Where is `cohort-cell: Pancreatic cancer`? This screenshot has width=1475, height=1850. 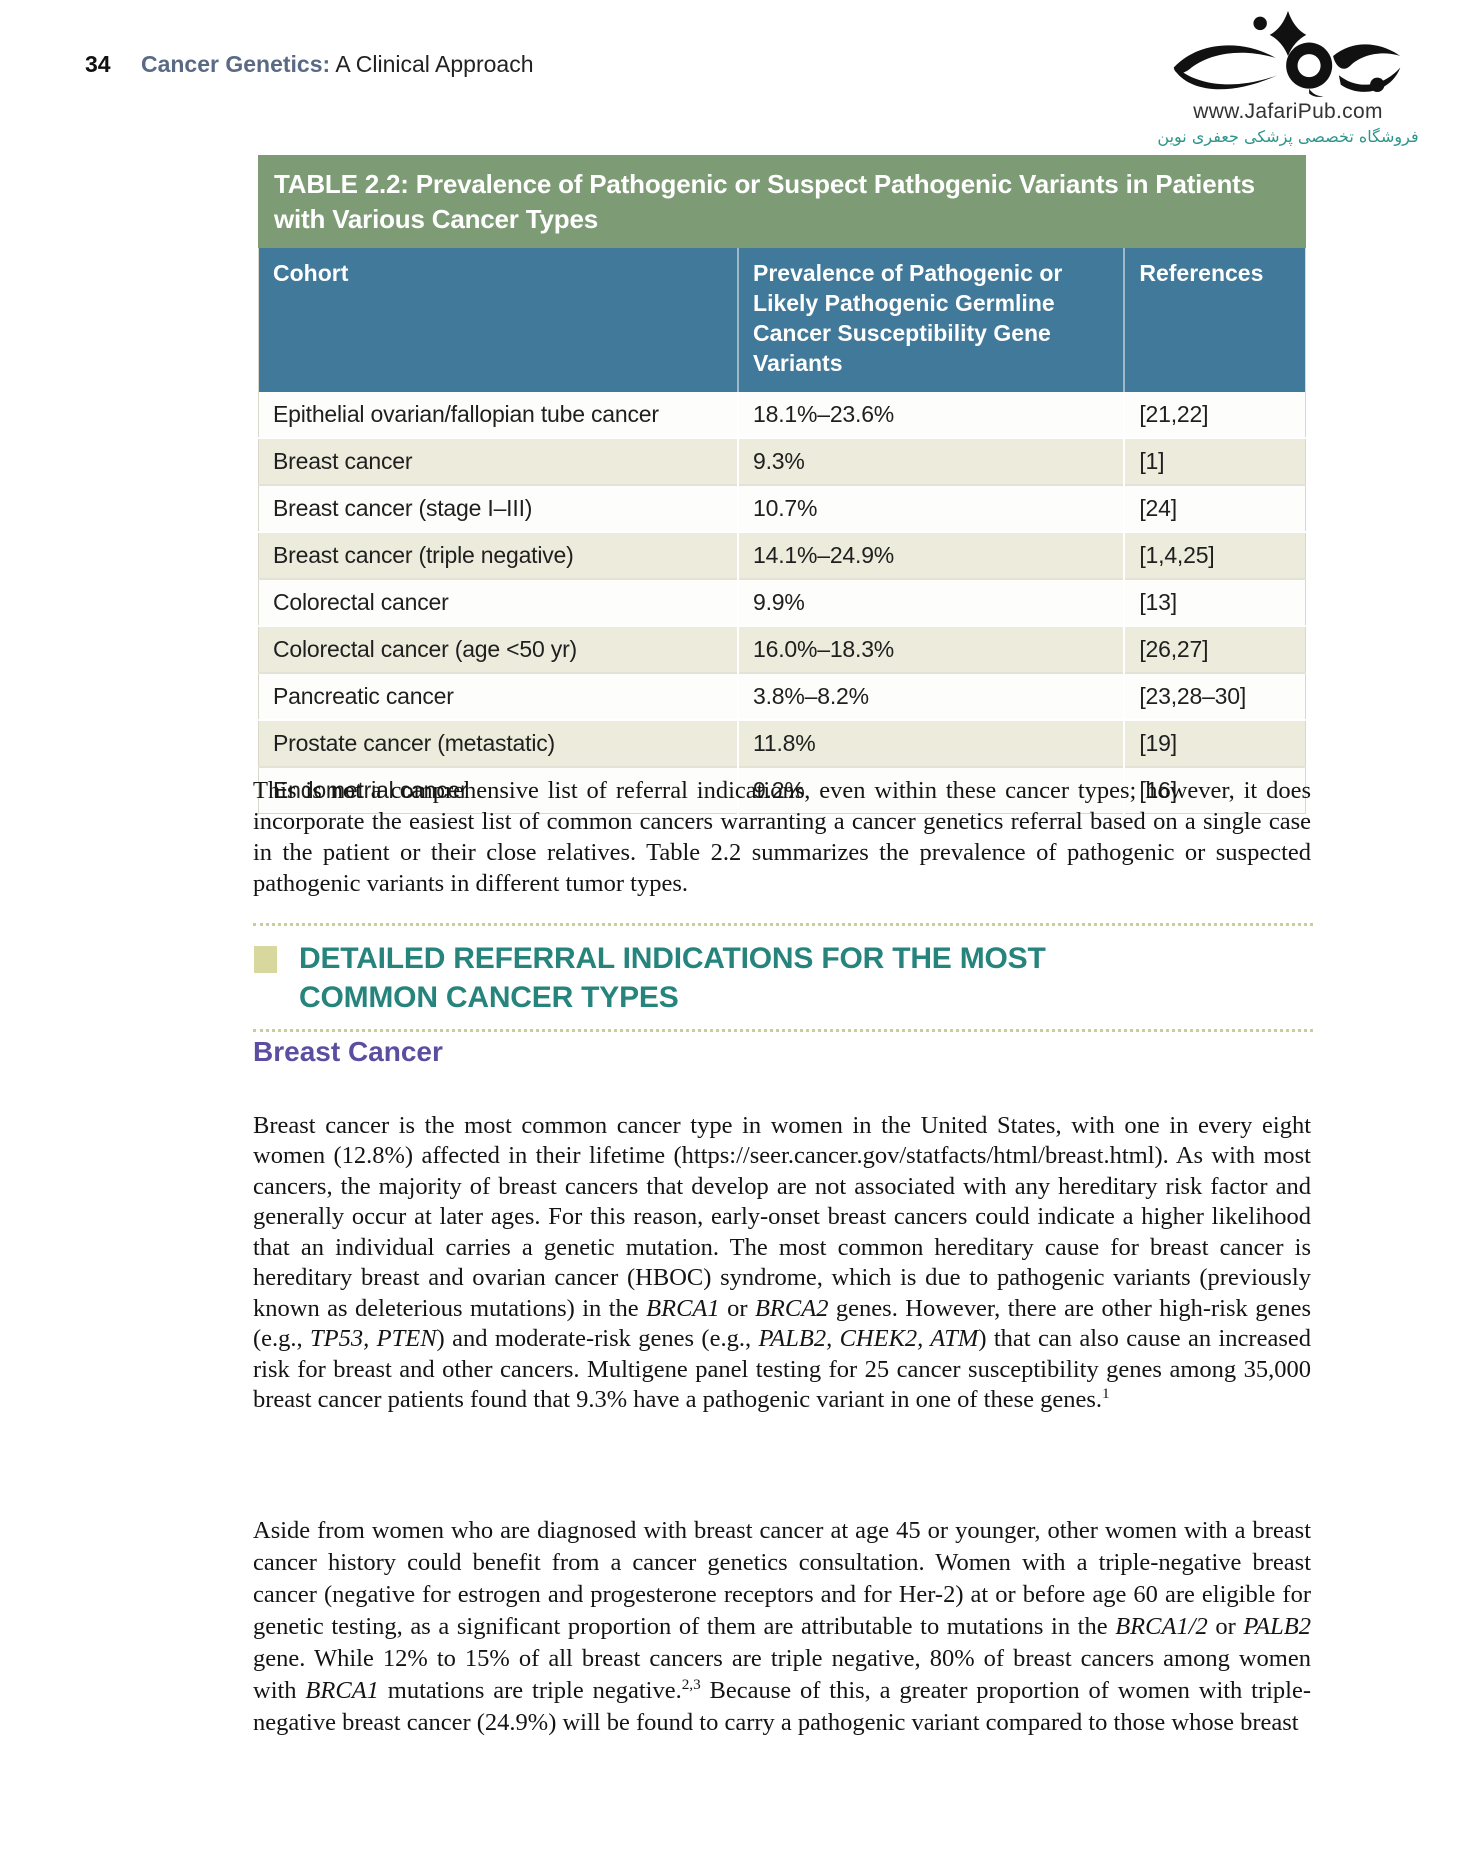 cohort-cell: Pancreatic cancer is located at coordinates (498, 696).